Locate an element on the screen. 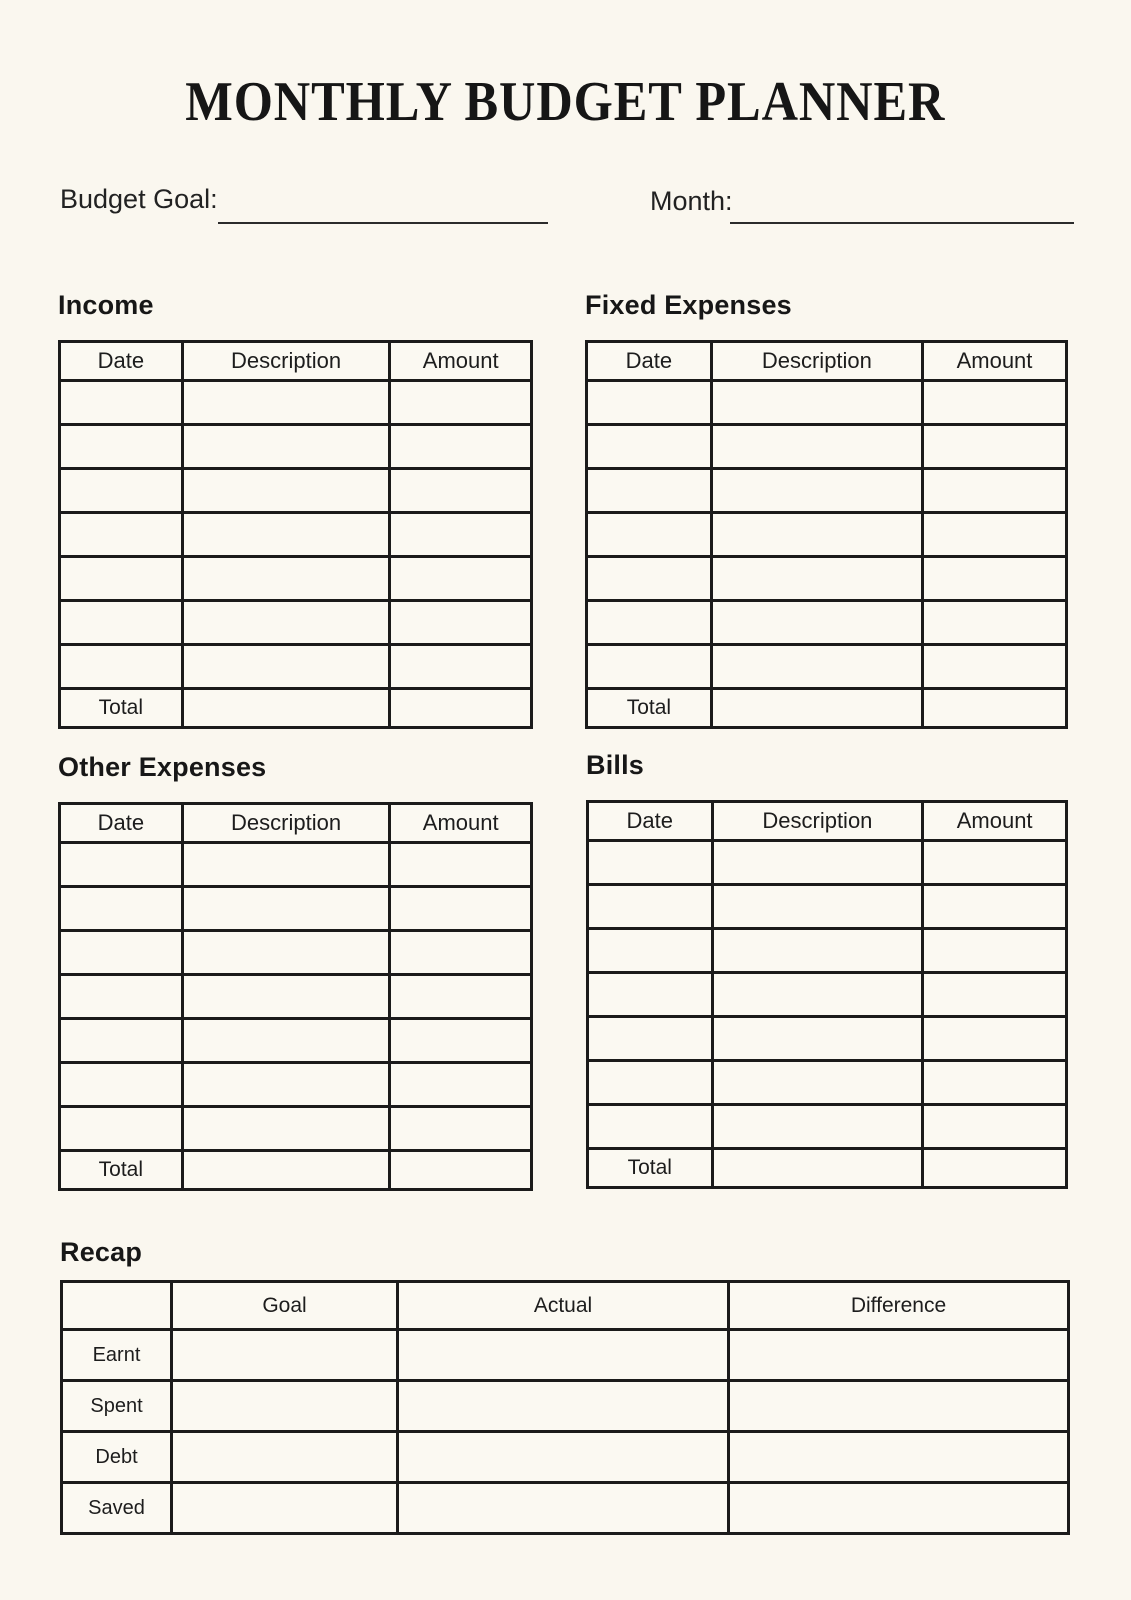  page-title-wrap: MONTHLY BUDGET PLANNER is located at coordinates (565, 102).